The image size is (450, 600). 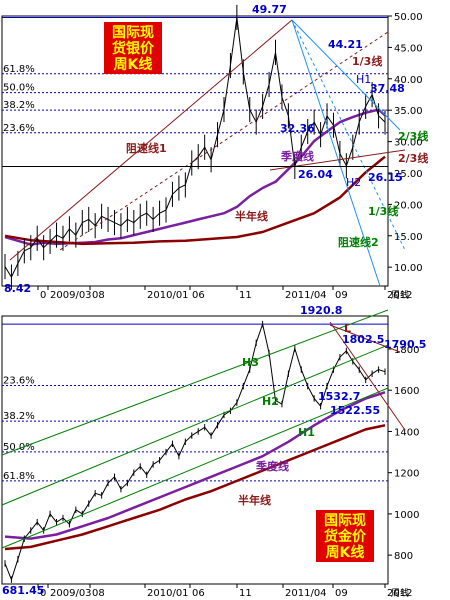 I want to click on chart-title: 货银价, so click(x=133, y=48).